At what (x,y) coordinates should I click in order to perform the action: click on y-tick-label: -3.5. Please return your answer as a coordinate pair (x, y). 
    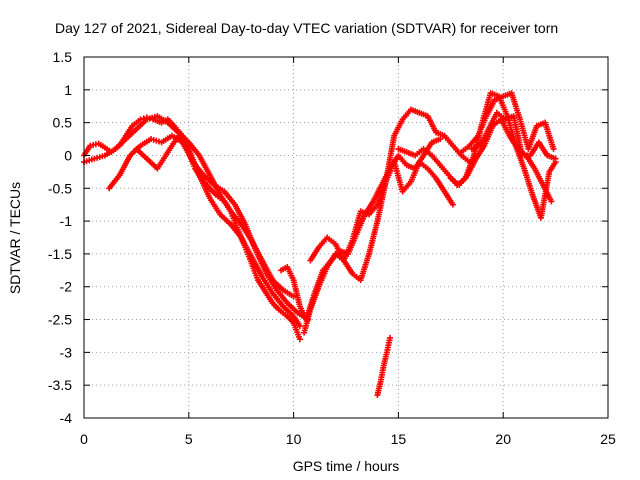
    Looking at the image, I should click on (60, 385).